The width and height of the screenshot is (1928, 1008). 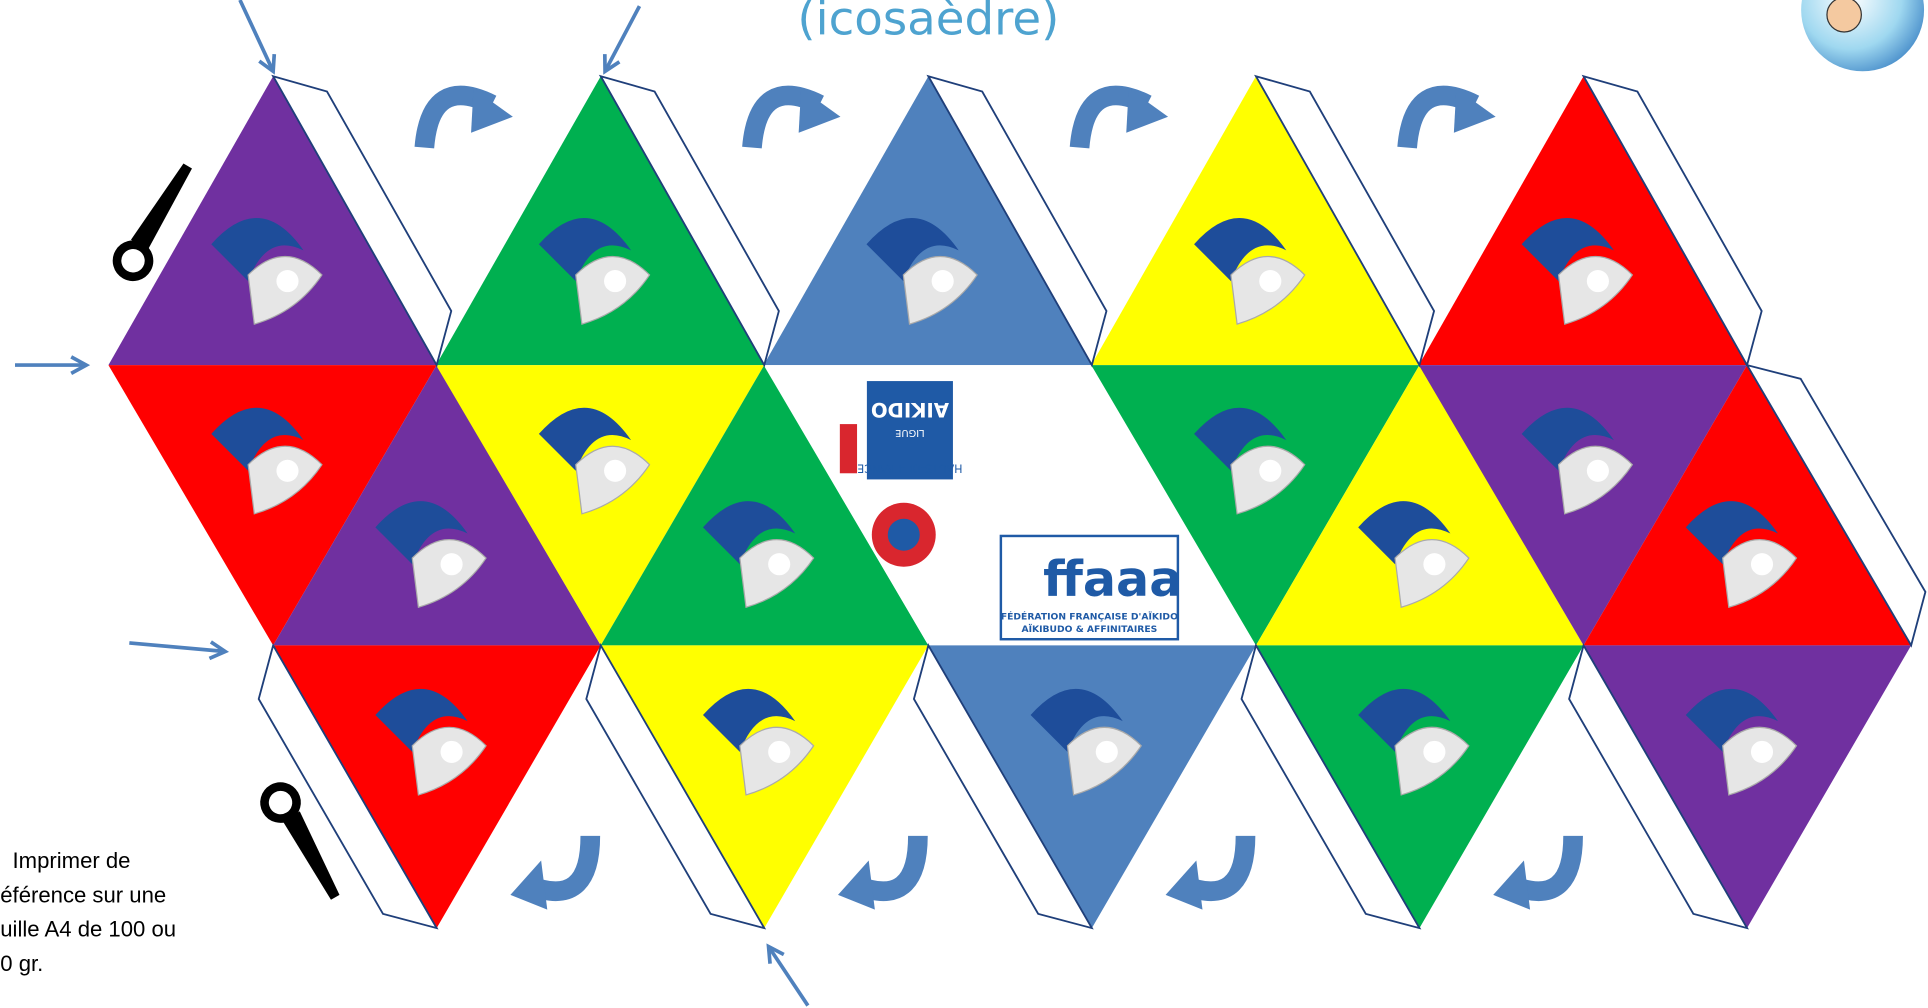 What do you see at coordinates (903, 534) in the screenshot?
I see `league-emblem-center` at bounding box center [903, 534].